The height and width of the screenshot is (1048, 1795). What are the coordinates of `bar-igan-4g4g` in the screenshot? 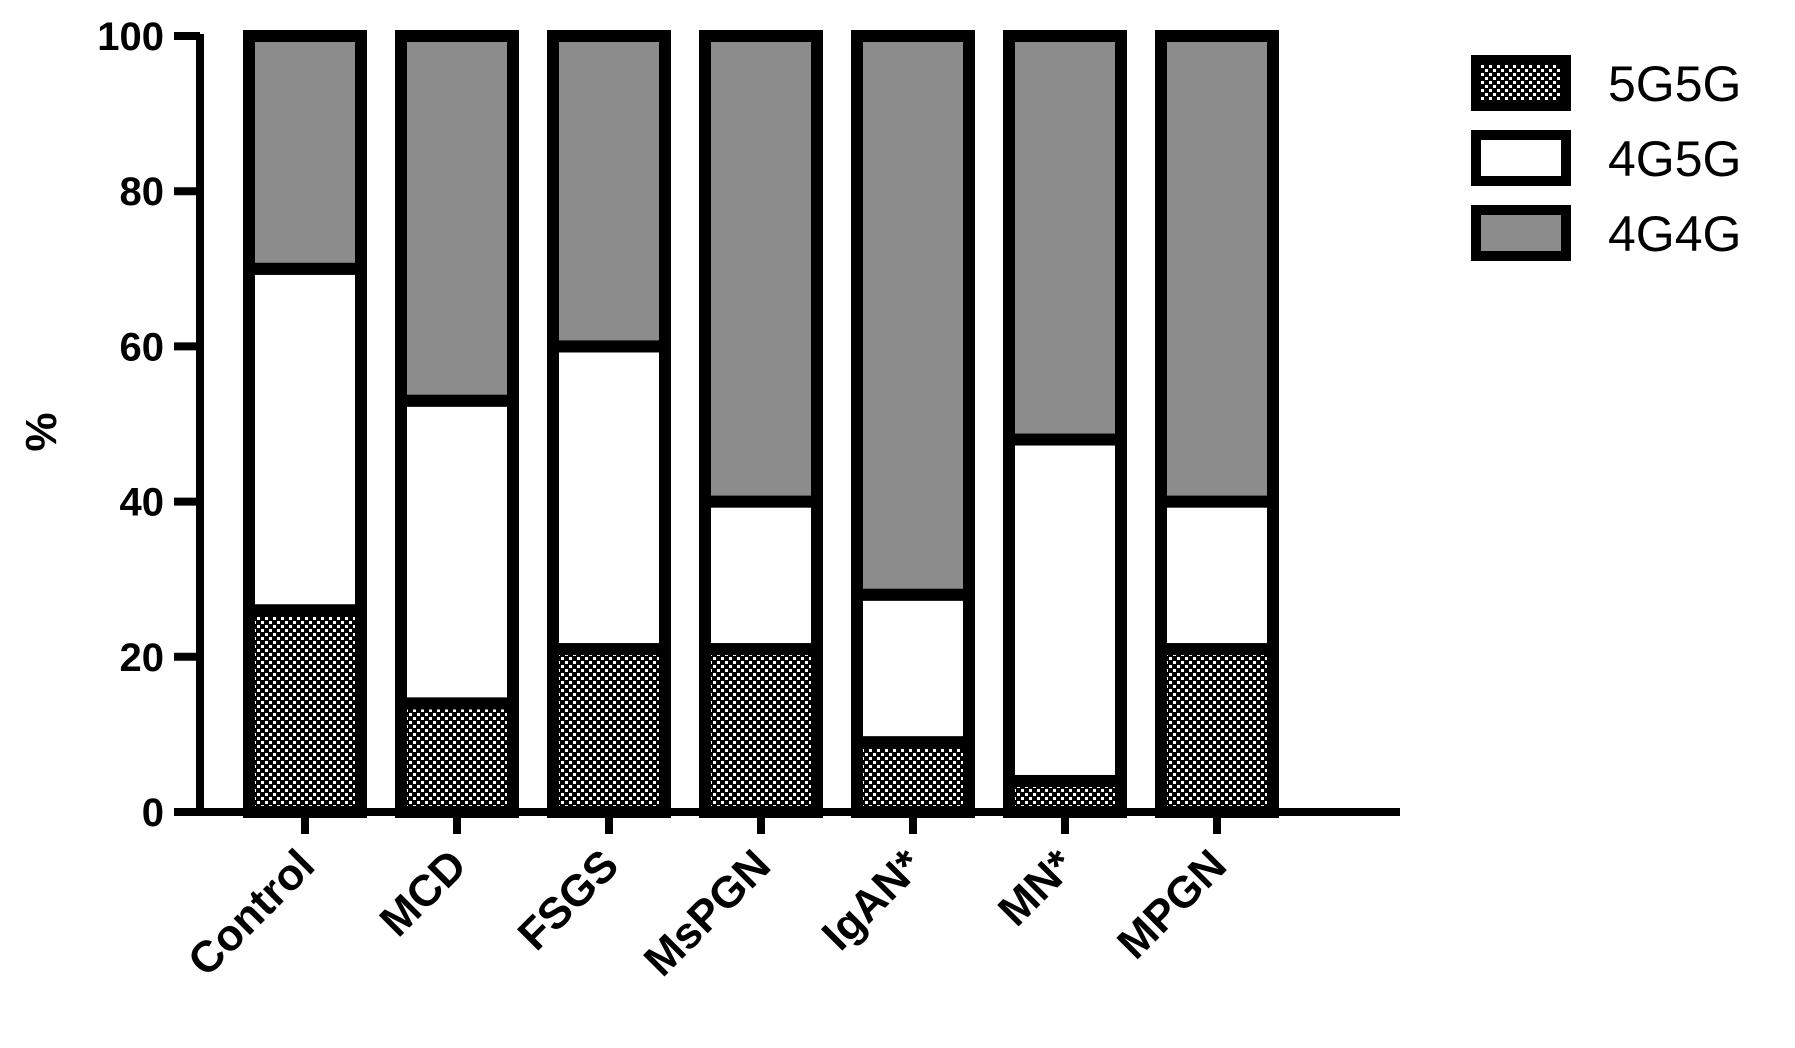 It's located at (913, 315).